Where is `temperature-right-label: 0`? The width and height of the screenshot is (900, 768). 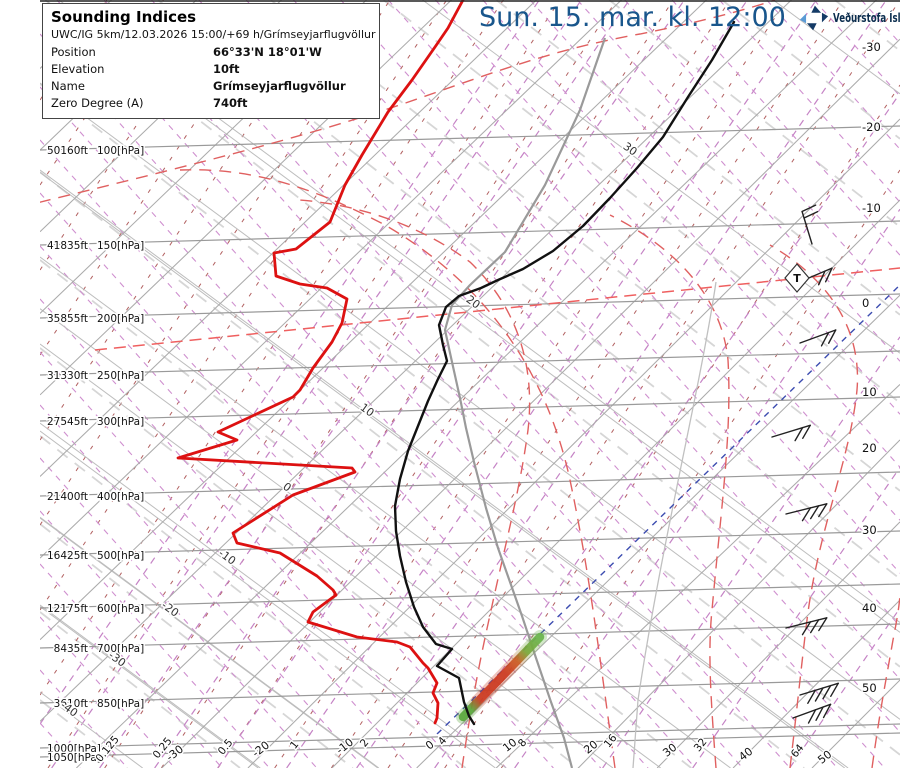 temperature-right-label: 0 is located at coordinates (865, 303).